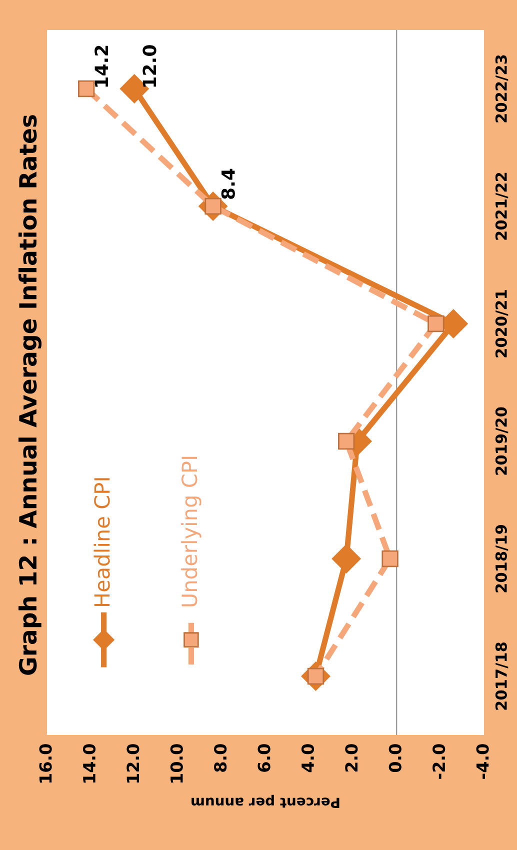 The width and height of the screenshot is (517, 850). I want to click on x-tick-label: 14.0, so click(89, 763).